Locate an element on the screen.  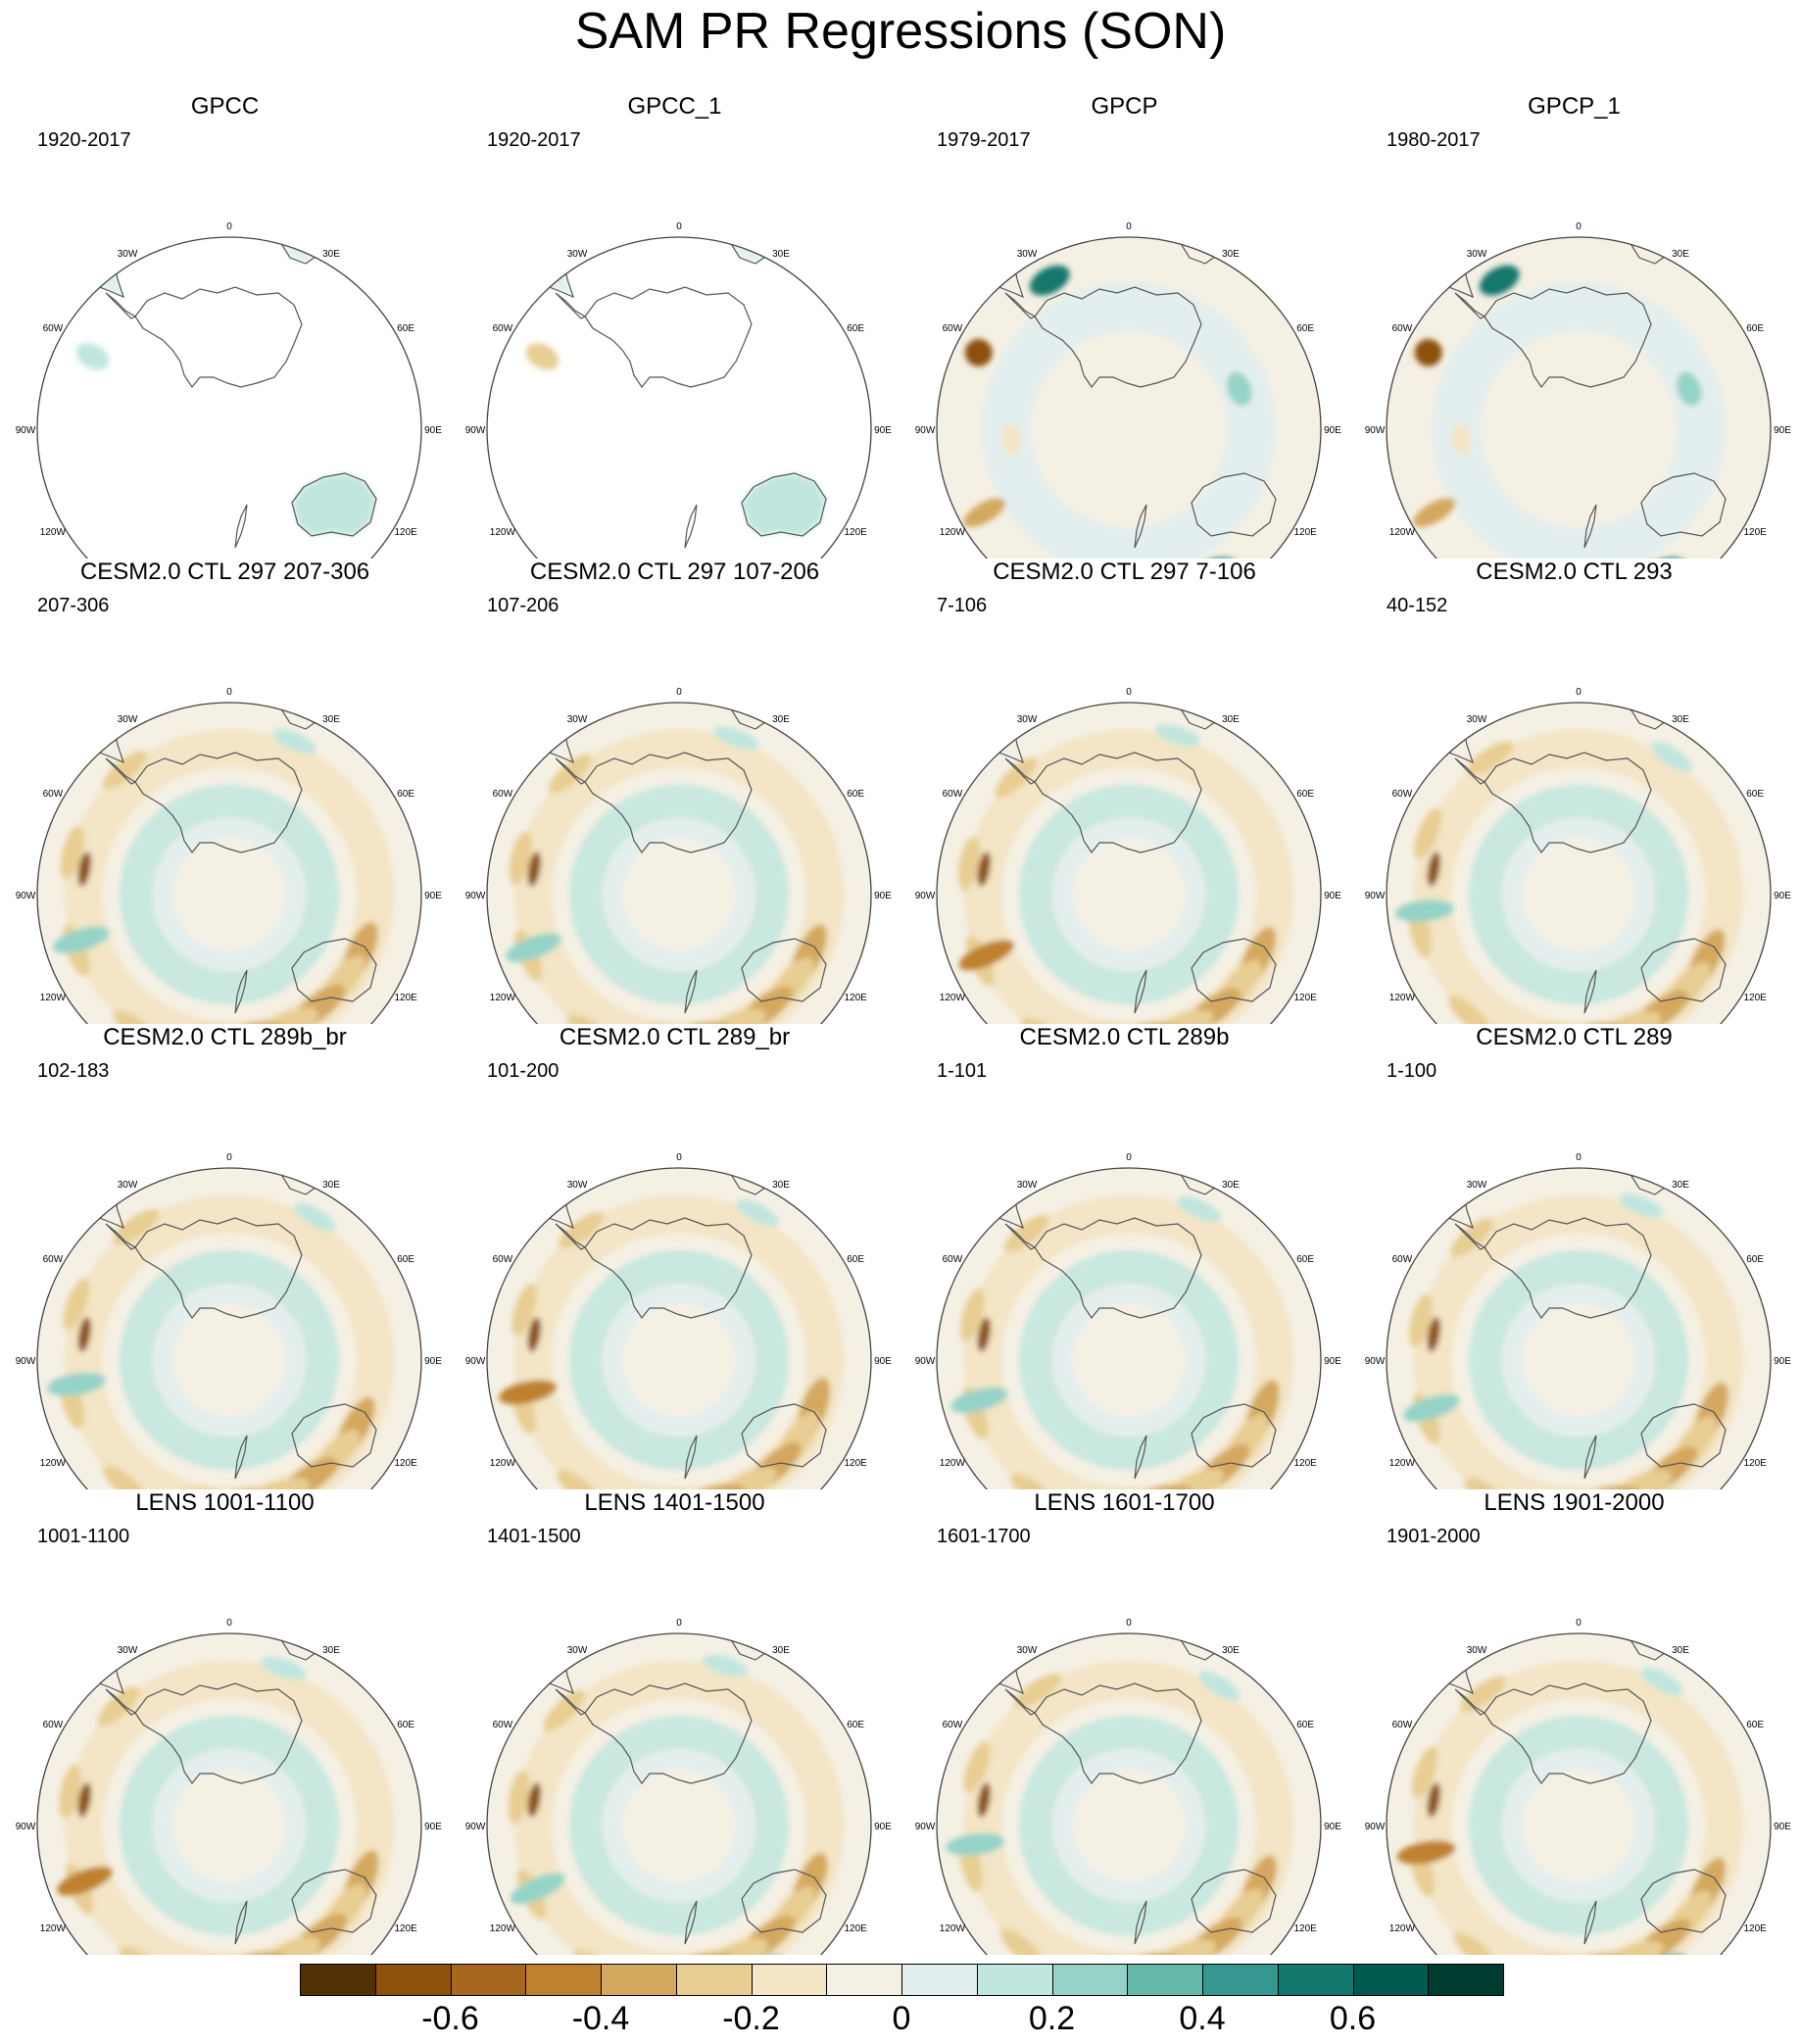
panel-title: GPCC_1 is located at coordinates (674, 106).